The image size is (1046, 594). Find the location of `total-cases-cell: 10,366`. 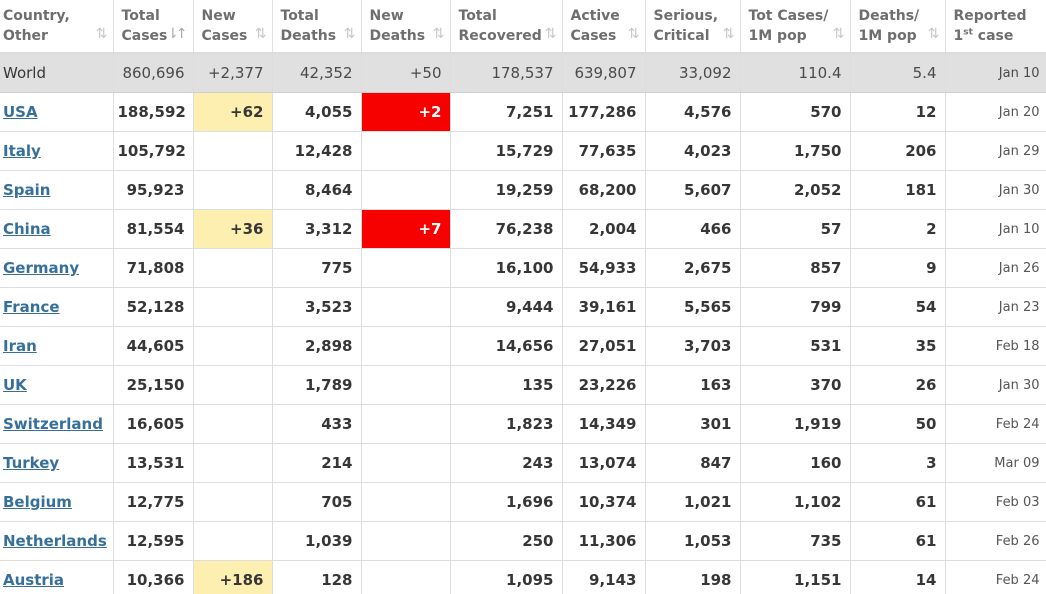

total-cases-cell: 10,366 is located at coordinates (153, 577).